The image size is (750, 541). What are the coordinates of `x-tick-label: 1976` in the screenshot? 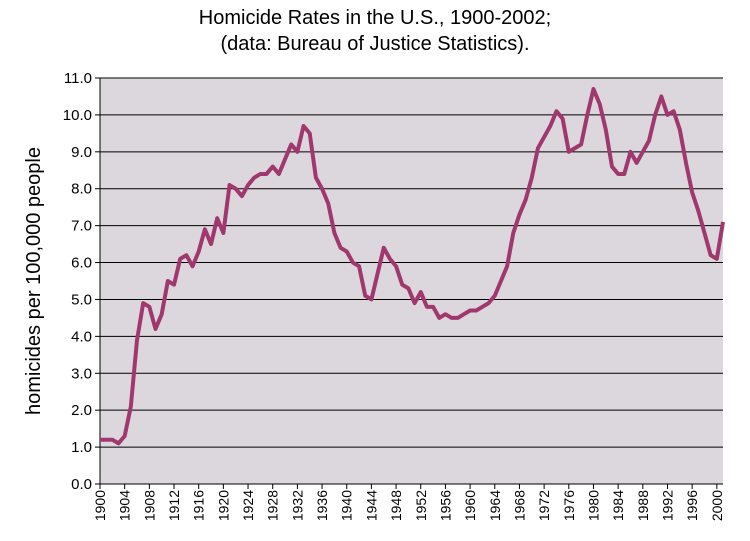 It's located at (569, 505).